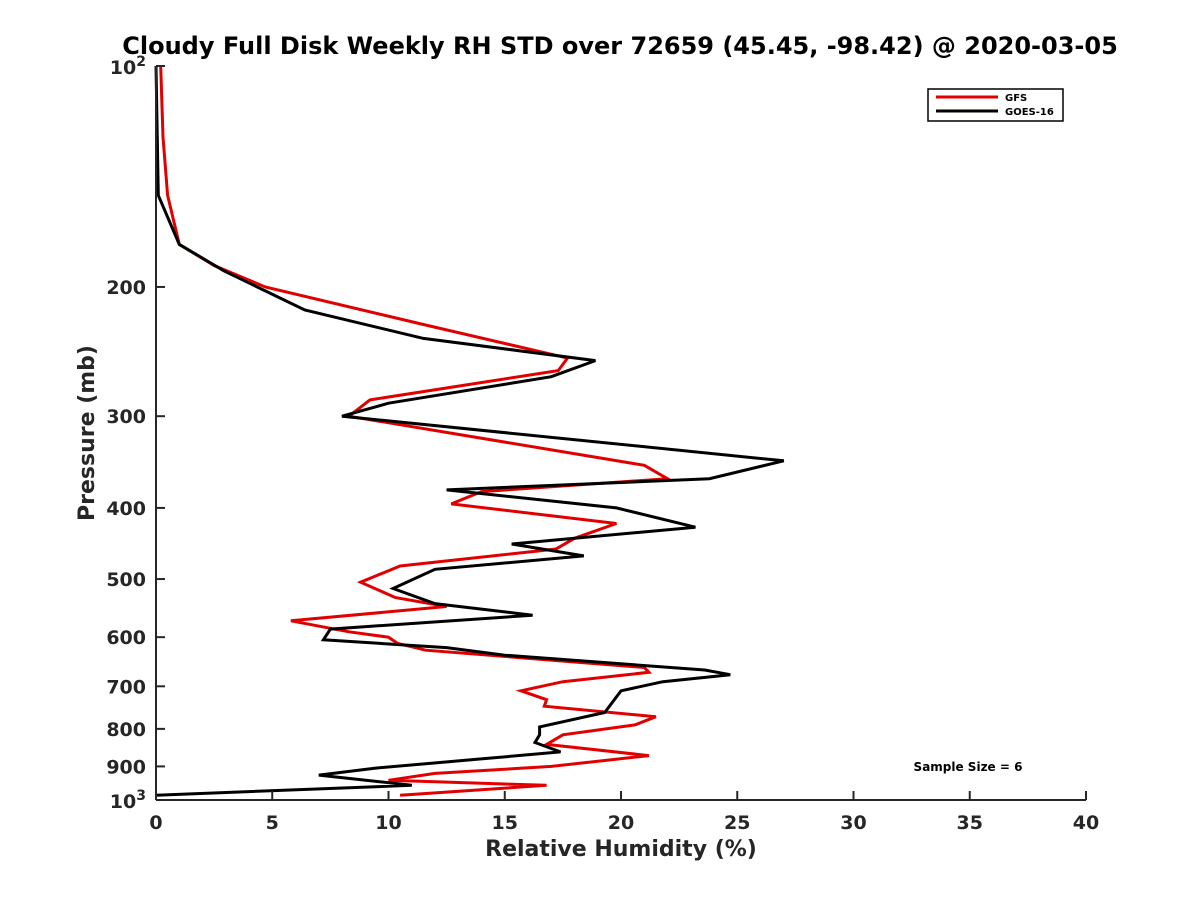 Image resolution: width=1200 pixels, height=900 pixels. I want to click on x-tick-label: 5, so click(272, 823).